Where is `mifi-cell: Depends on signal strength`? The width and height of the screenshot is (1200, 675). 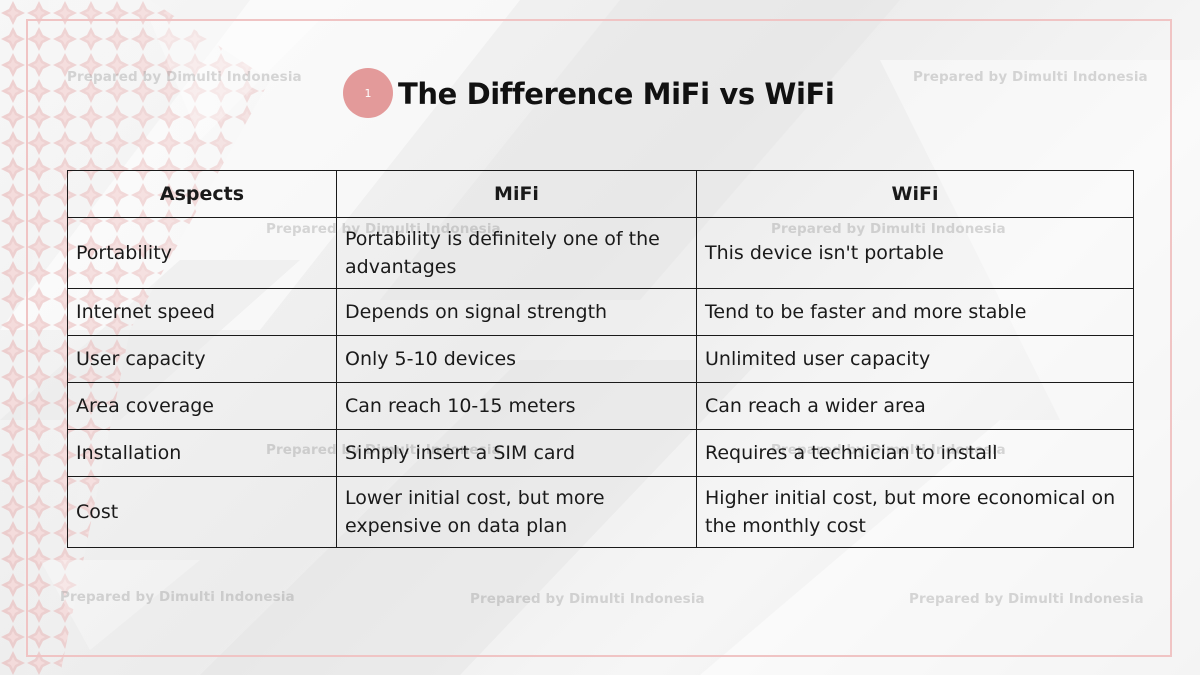
mifi-cell: Depends on signal strength is located at coordinates (516, 312).